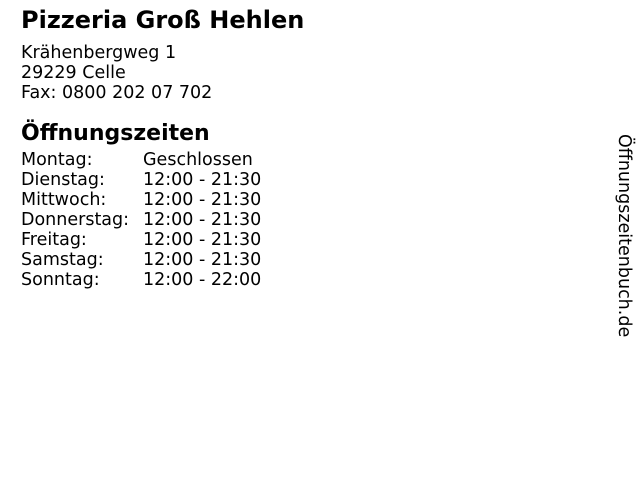 This screenshot has width=640, height=480. What do you see at coordinates (624, 236) in the screenshot?
I see `watermark-vertical-text: Öffnungszeitenbuch.de` at bounding box center [624, 236].